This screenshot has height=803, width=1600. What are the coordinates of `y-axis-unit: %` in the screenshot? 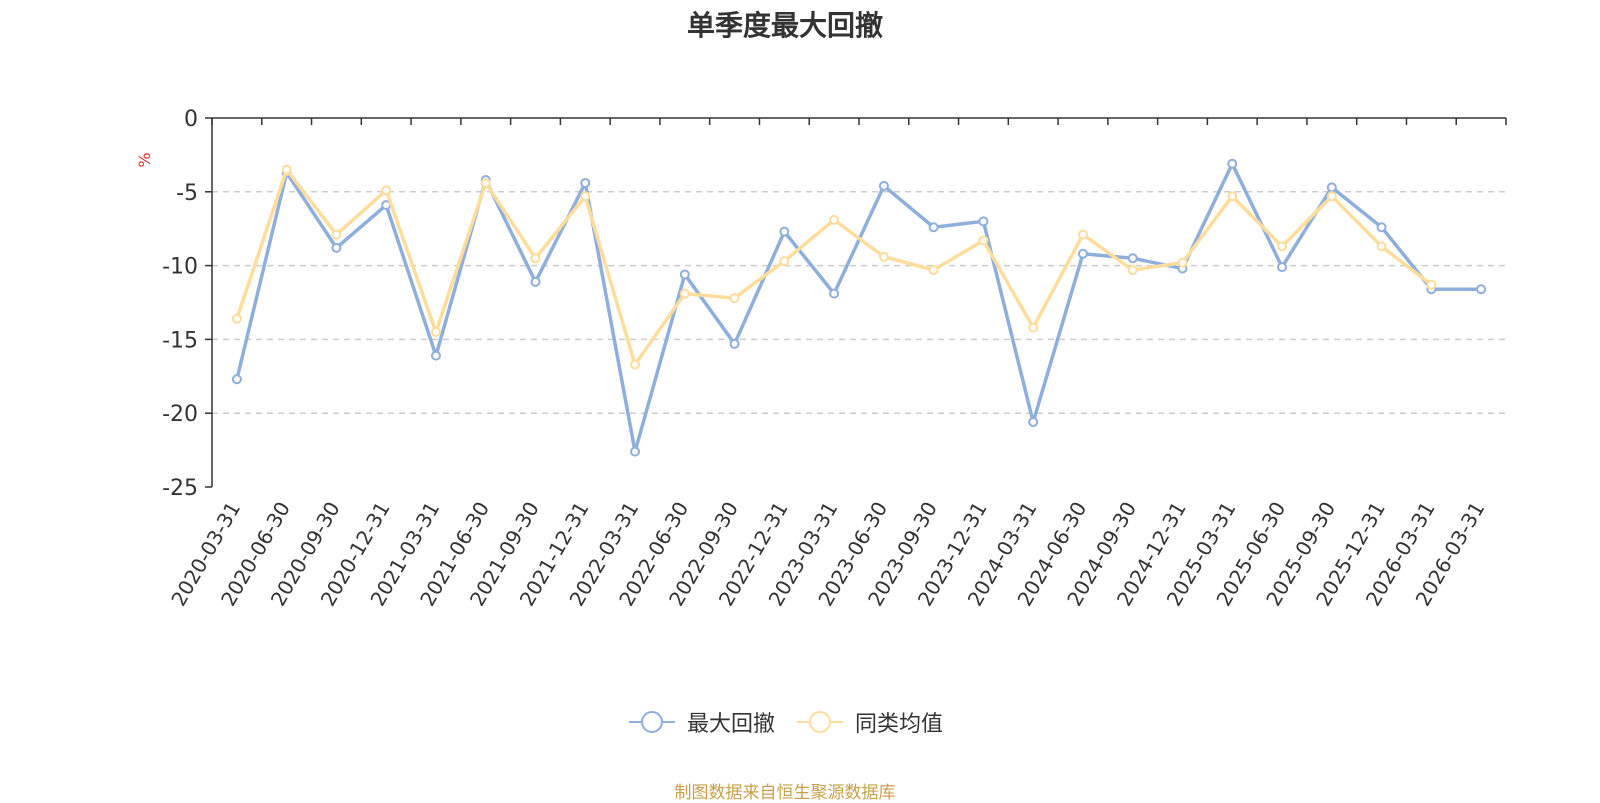 It's located at (144, 159).